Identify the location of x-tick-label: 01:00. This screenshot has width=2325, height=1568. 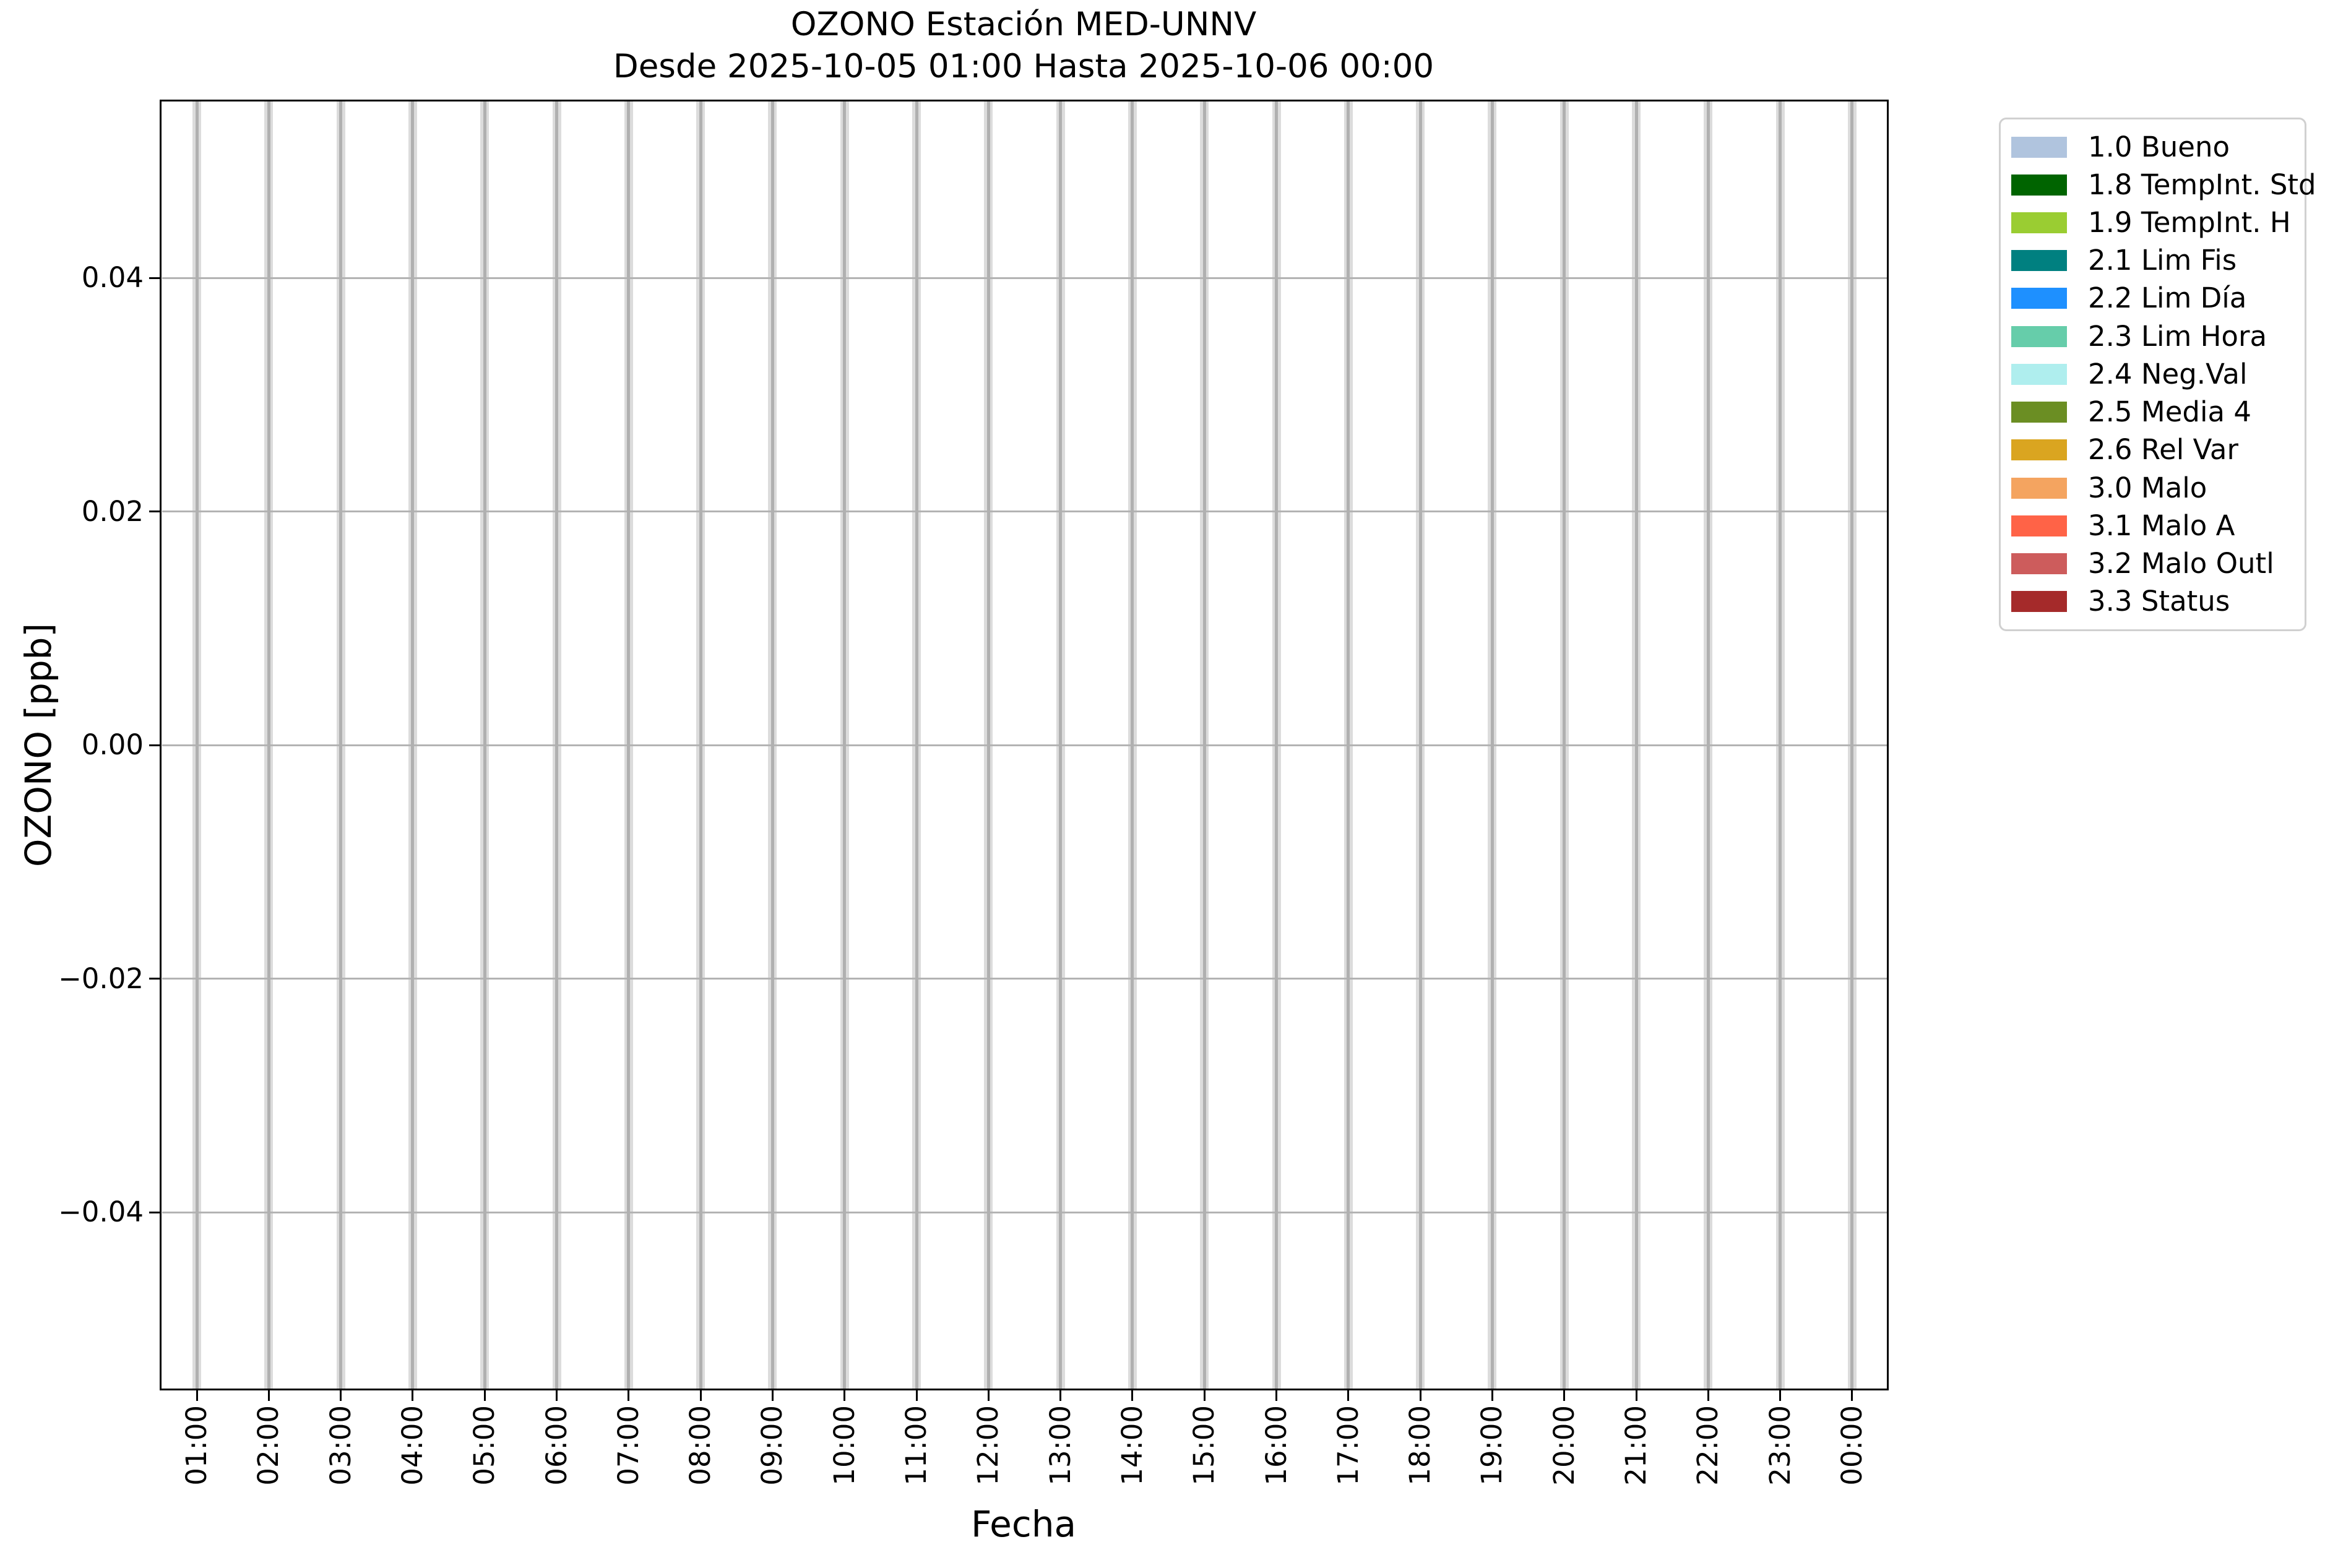
(196, 1445).